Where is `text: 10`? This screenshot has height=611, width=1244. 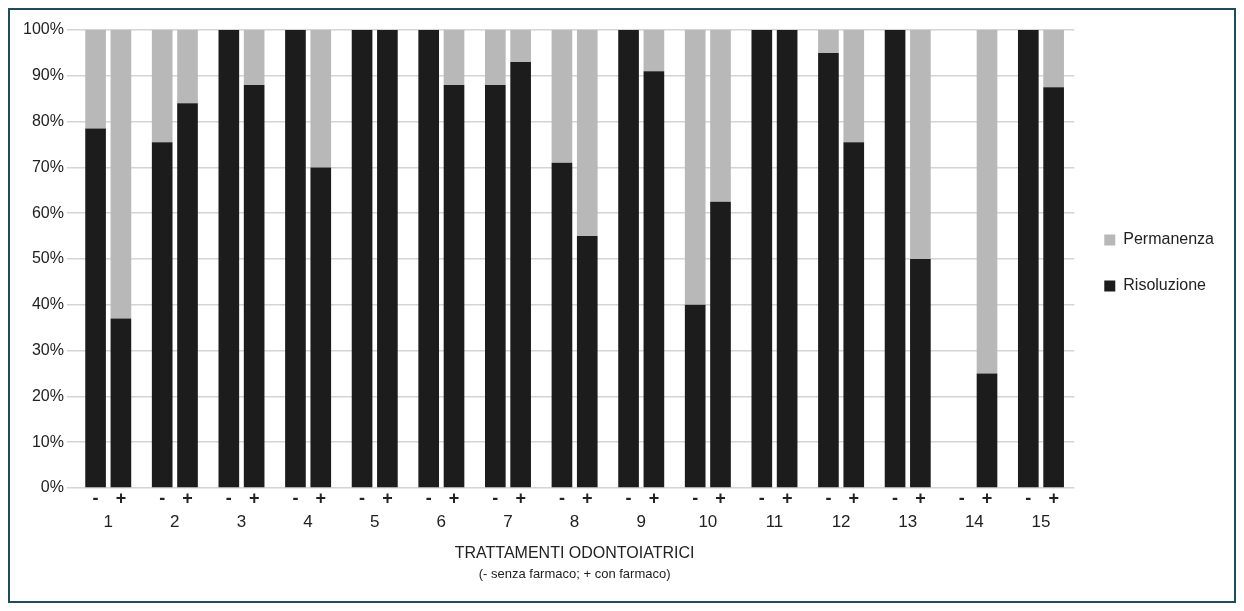 text: 10 is located at coordinates (708, 522).